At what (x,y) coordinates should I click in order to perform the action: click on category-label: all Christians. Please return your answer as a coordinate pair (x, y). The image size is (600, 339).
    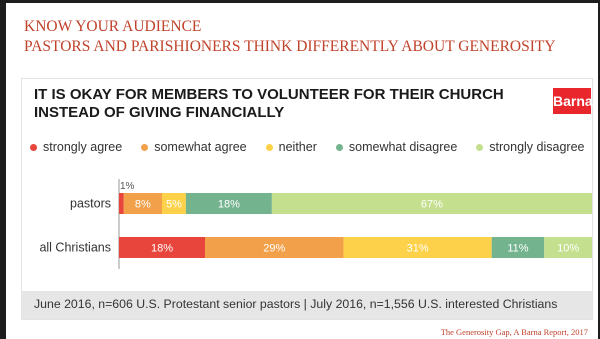
    Looking at the image, I should click on (75, 248).